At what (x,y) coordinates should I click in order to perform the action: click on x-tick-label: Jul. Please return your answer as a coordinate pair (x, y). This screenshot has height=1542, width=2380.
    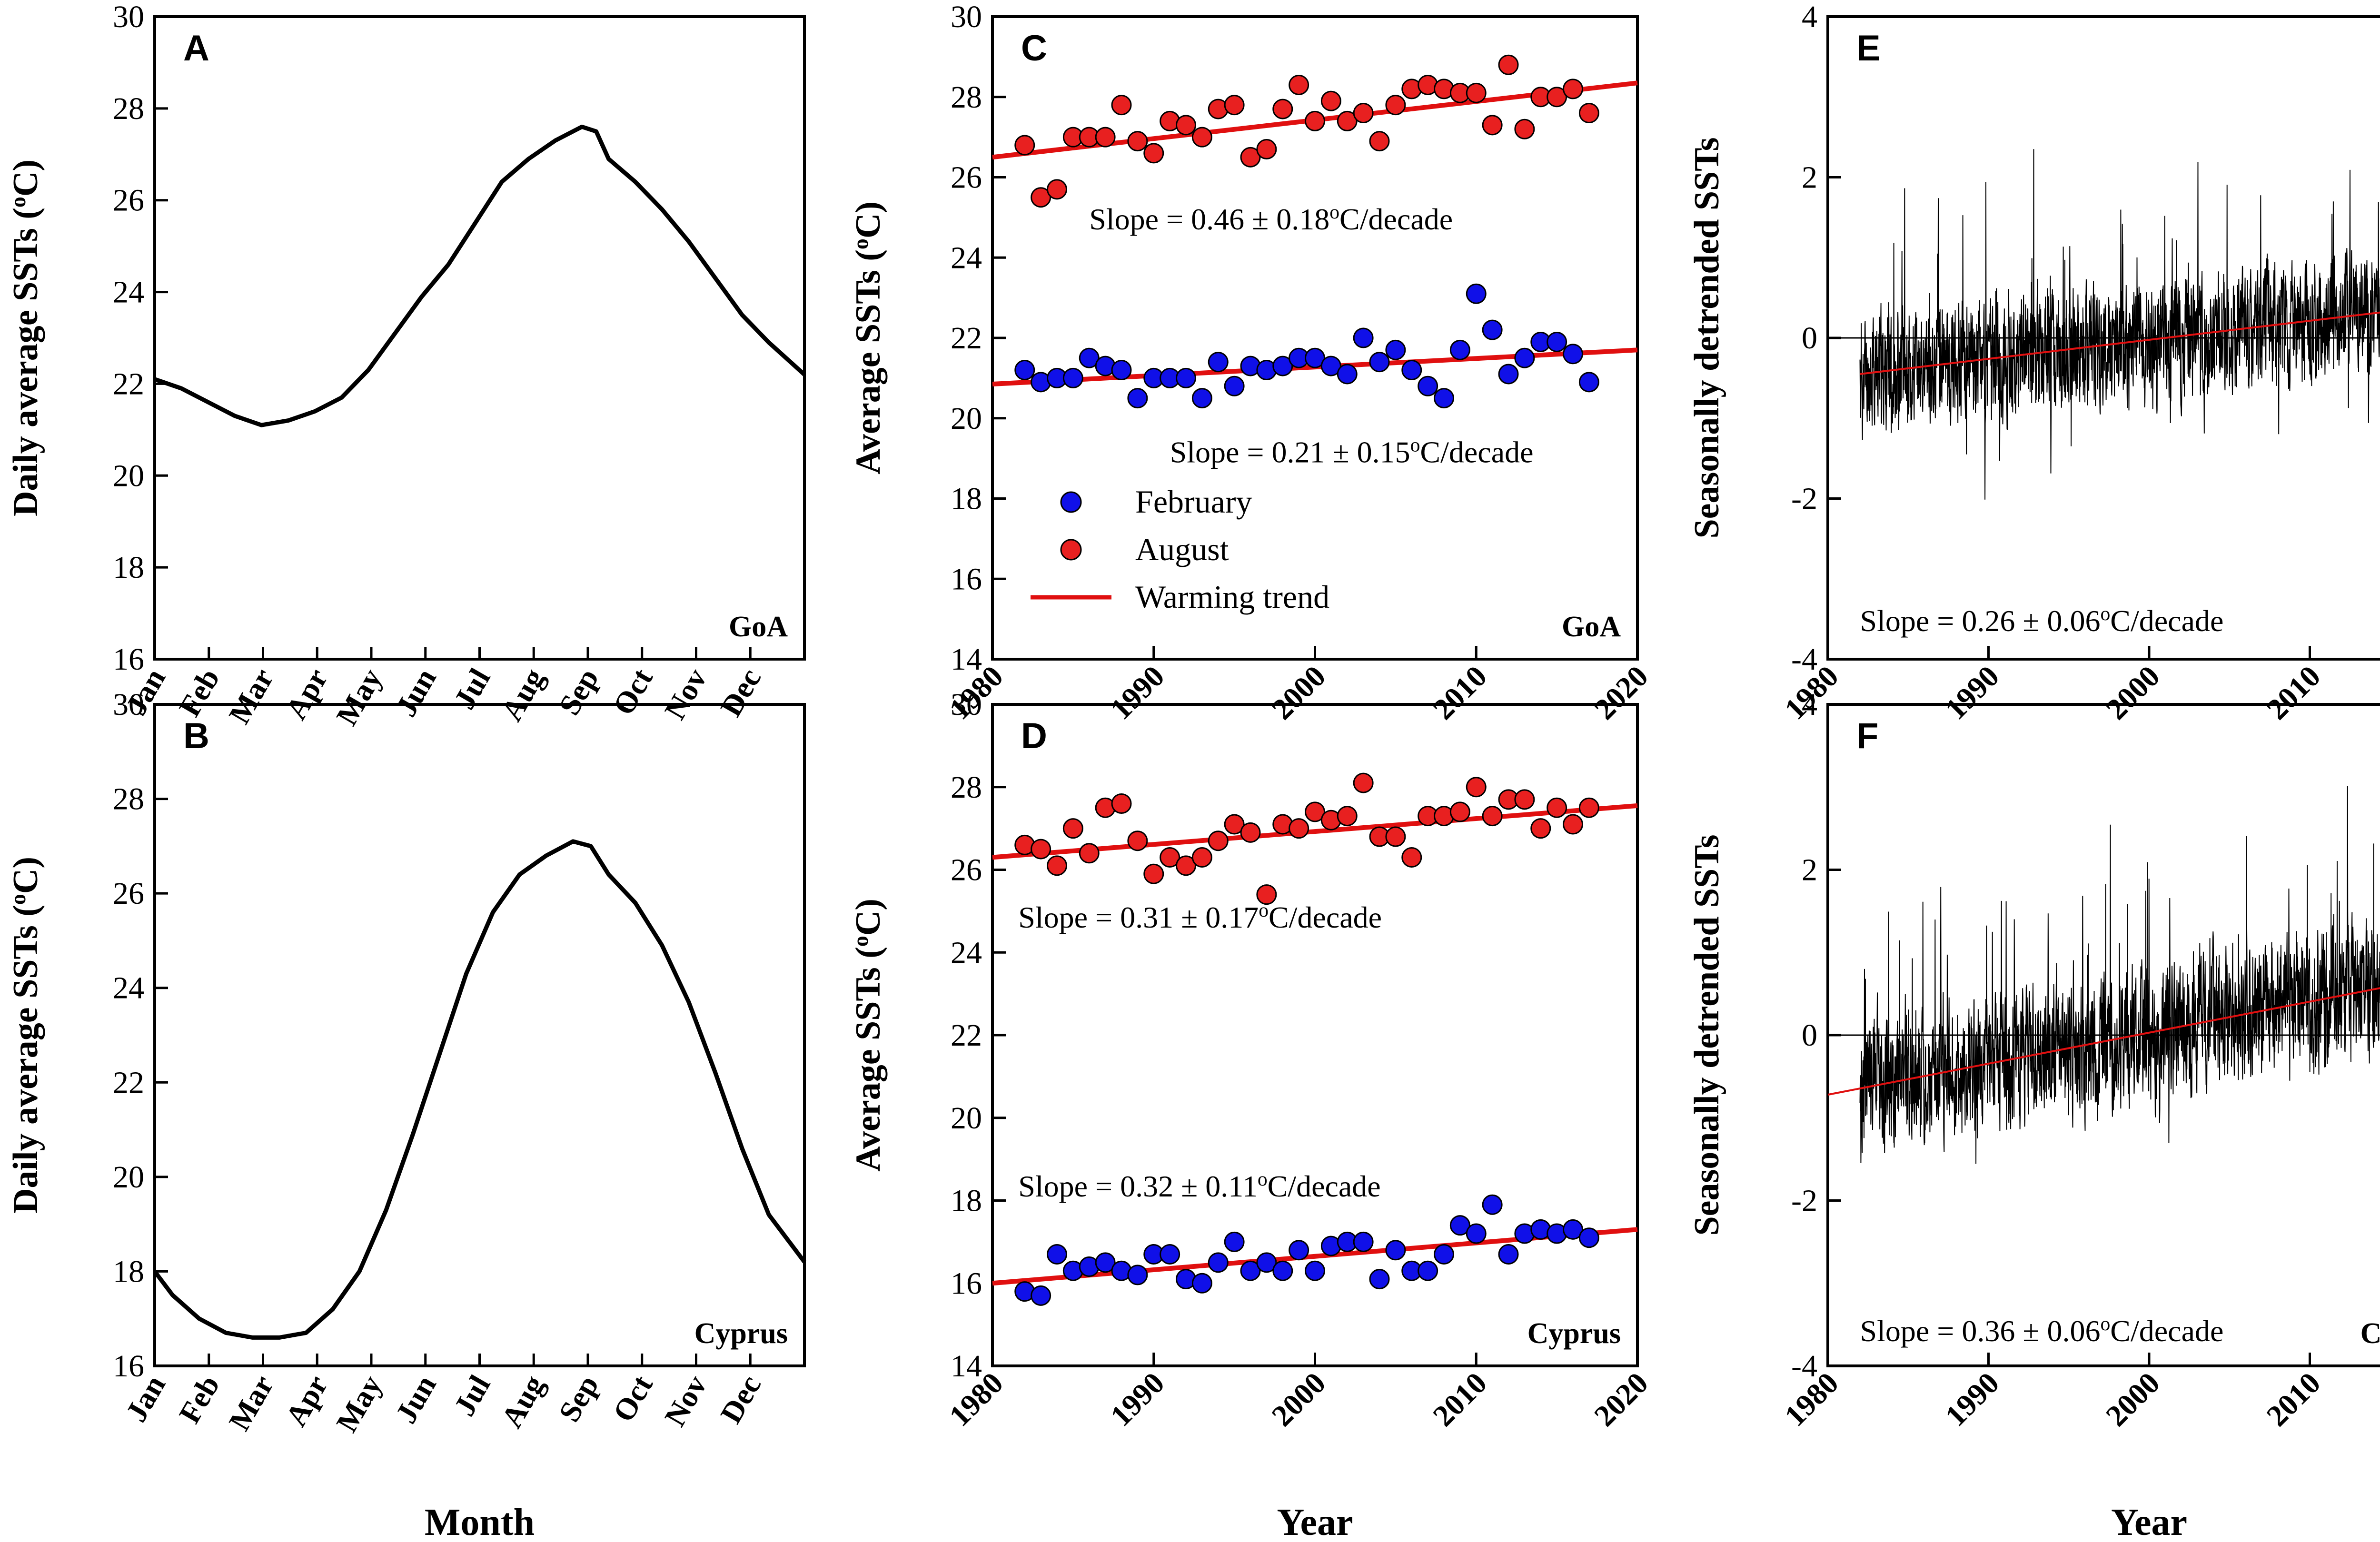
    Looking at the image, I should click on (471, 1396).